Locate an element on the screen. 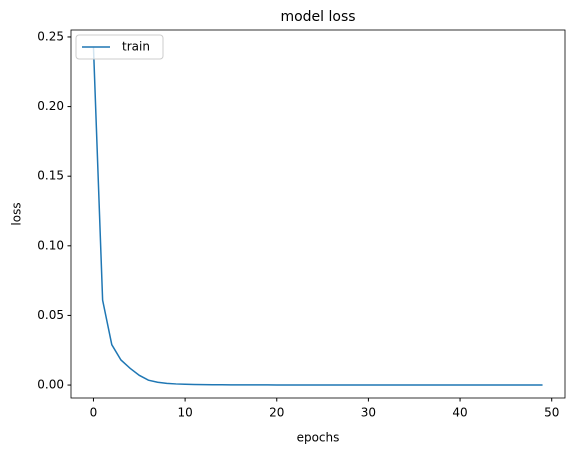  y-tick-label: 0.20 is located at coordinates (50, 106).